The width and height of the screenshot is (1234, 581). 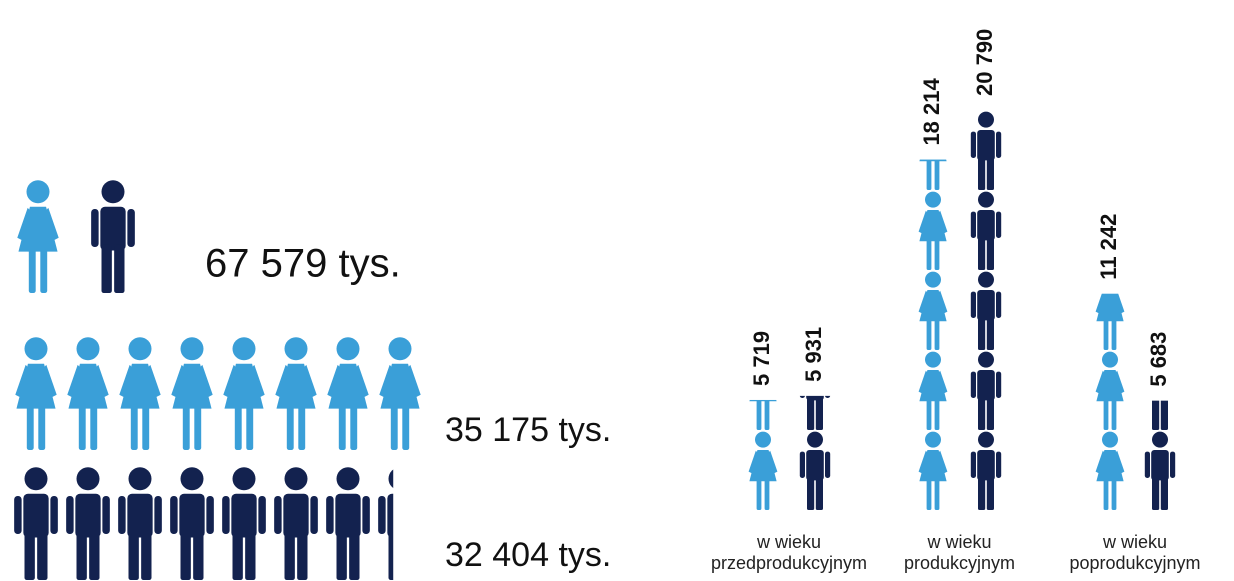 I want to click on total-label: 67 579 tys., so click(x=303, y=264).